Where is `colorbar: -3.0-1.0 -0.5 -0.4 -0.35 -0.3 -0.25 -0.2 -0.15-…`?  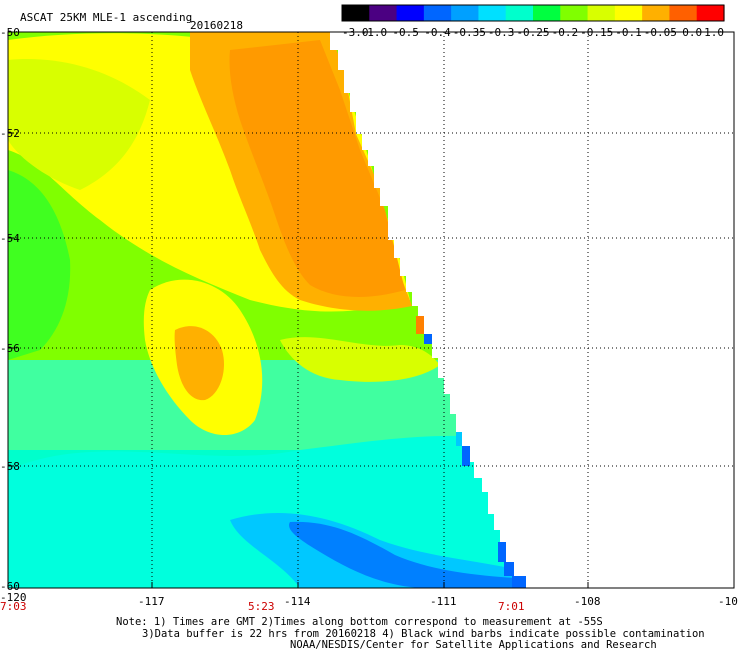 colorbar: -3.0-1.0 -0.5 -0.4 -0.35 -0.3 -0.25 -0.2 -0.15-… is located at coordinates (533, 21).